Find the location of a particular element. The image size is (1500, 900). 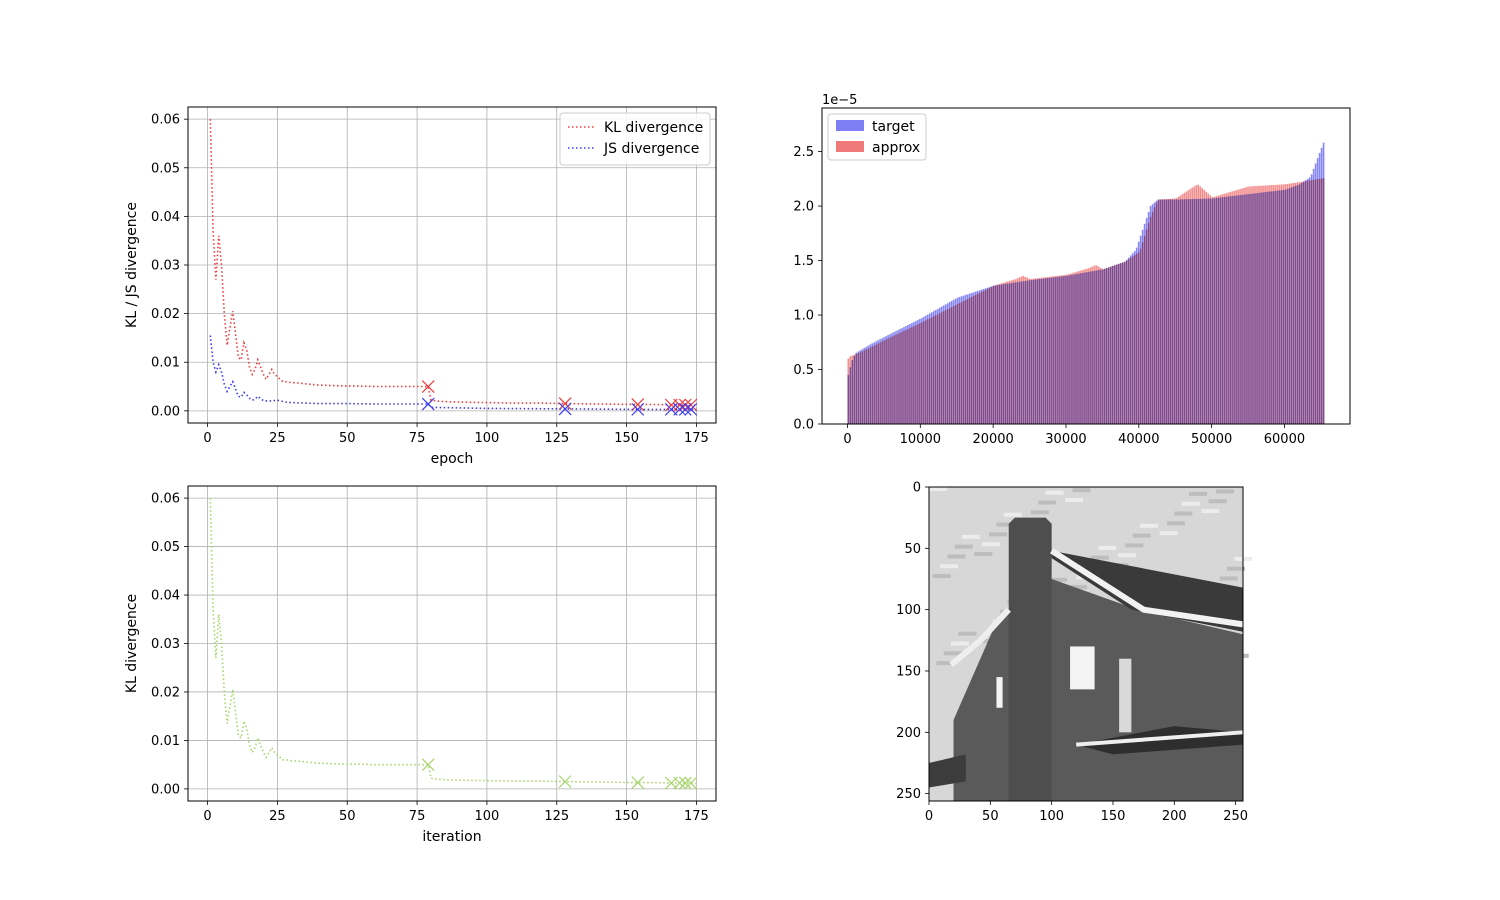

x-tick-label-3: 30000 is located at coordinates (1065, 439).